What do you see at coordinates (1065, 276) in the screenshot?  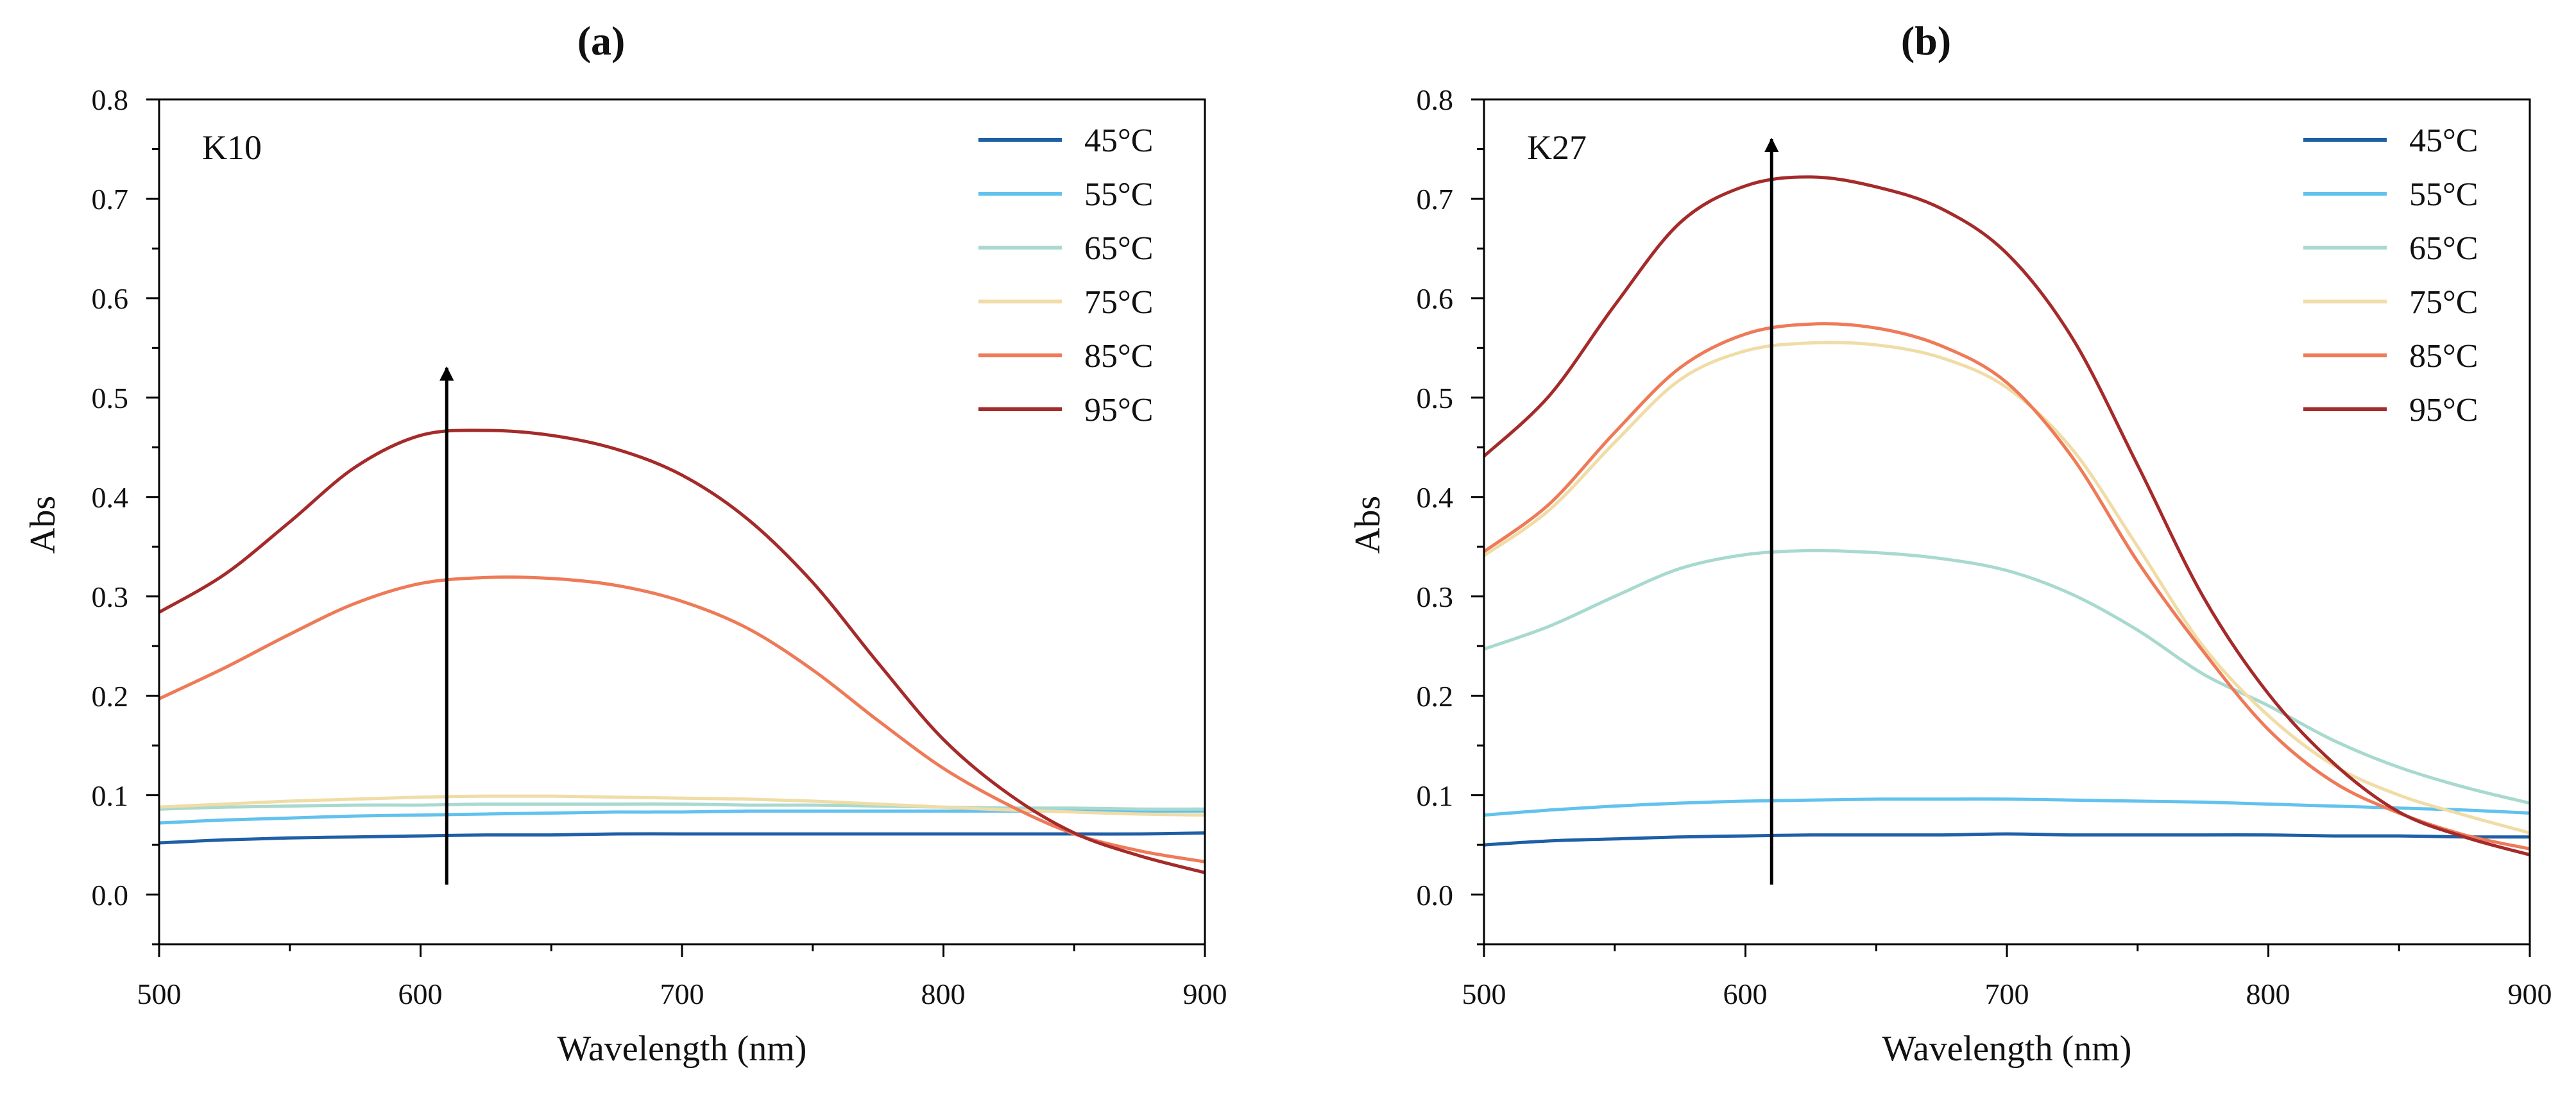 I see `panel-a-legend: 45°C 55°C 65°C 75°C 85°C 95°C` at bounding box center [1065, 276].